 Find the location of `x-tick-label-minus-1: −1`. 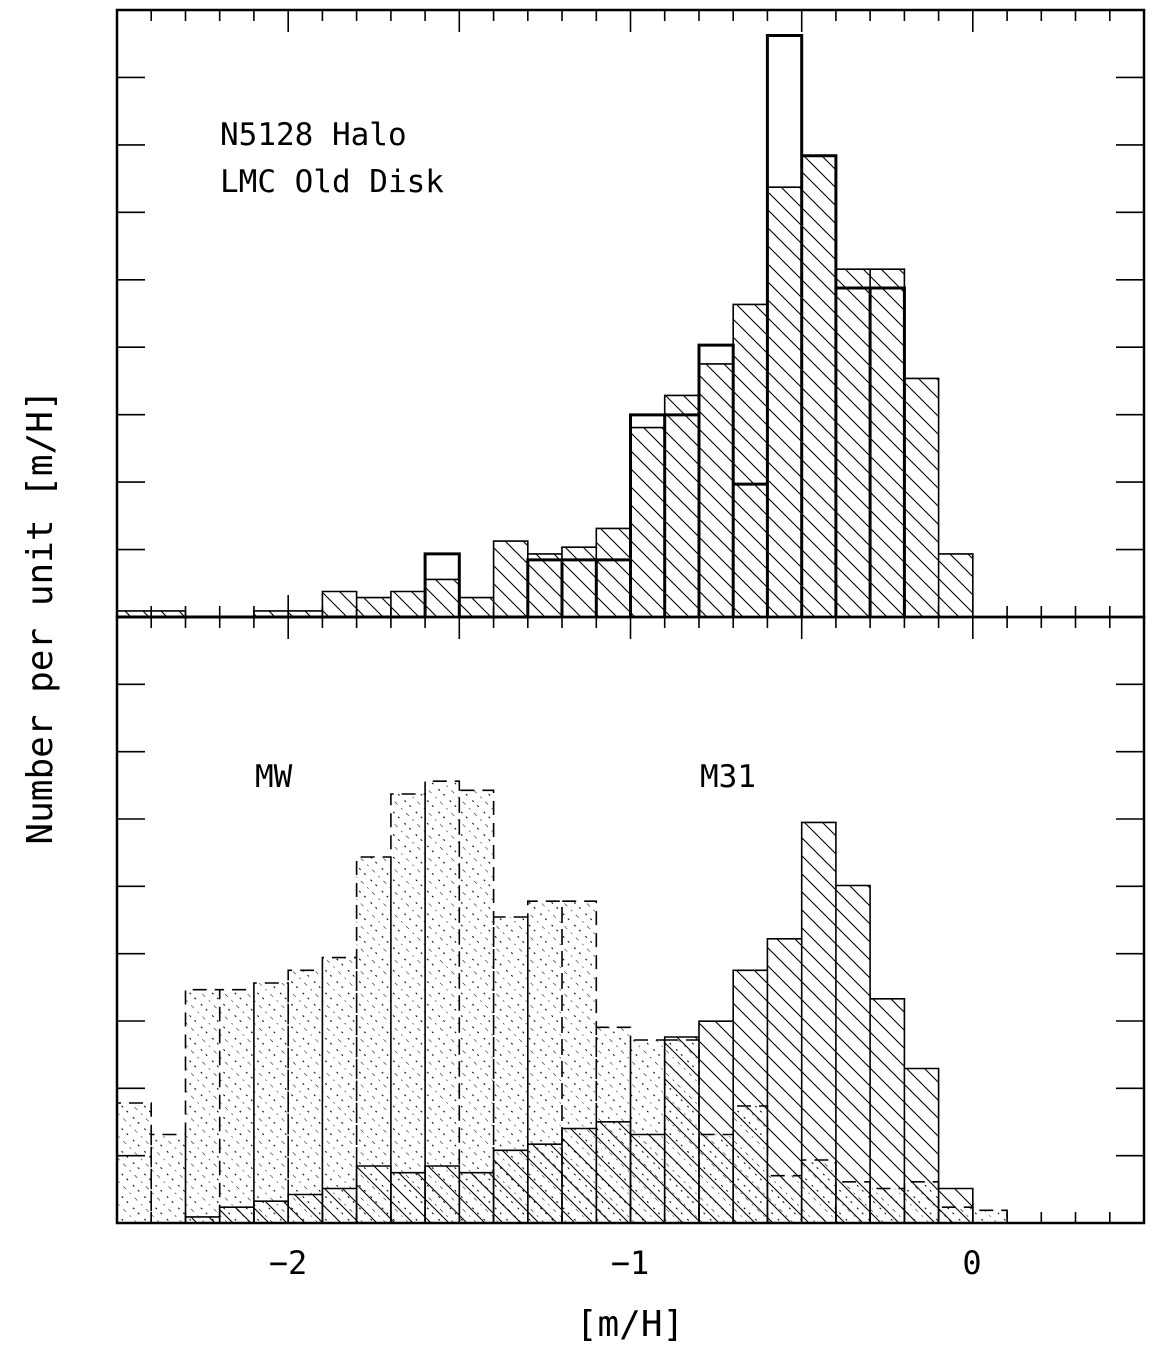

x-tick-label-minus-1: −1 is located at coordinates (630, 1263).